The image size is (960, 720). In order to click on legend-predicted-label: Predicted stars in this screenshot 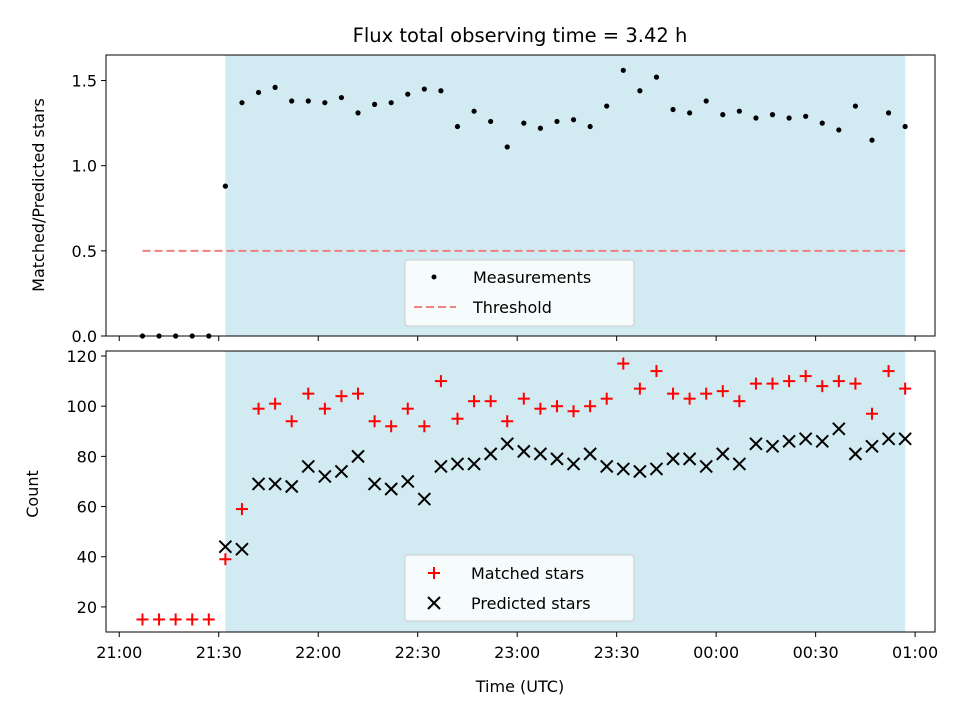, I will do `click(531, 603)`.